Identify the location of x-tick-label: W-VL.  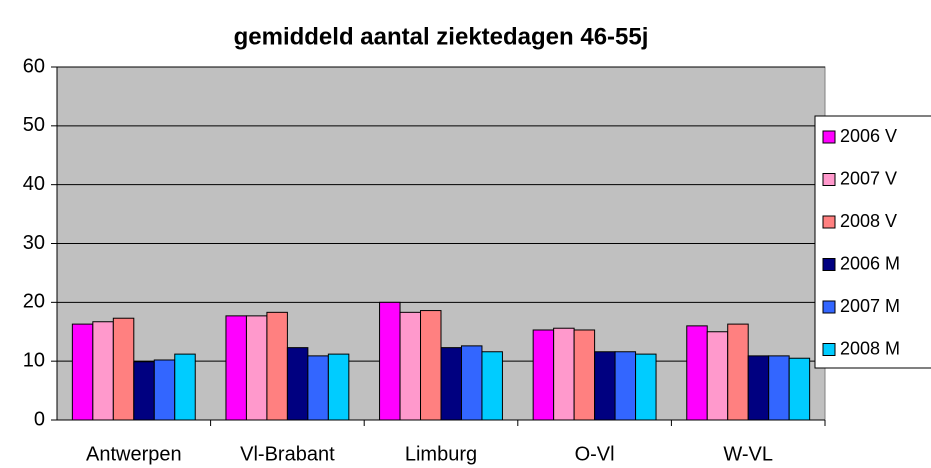
(748, 454).